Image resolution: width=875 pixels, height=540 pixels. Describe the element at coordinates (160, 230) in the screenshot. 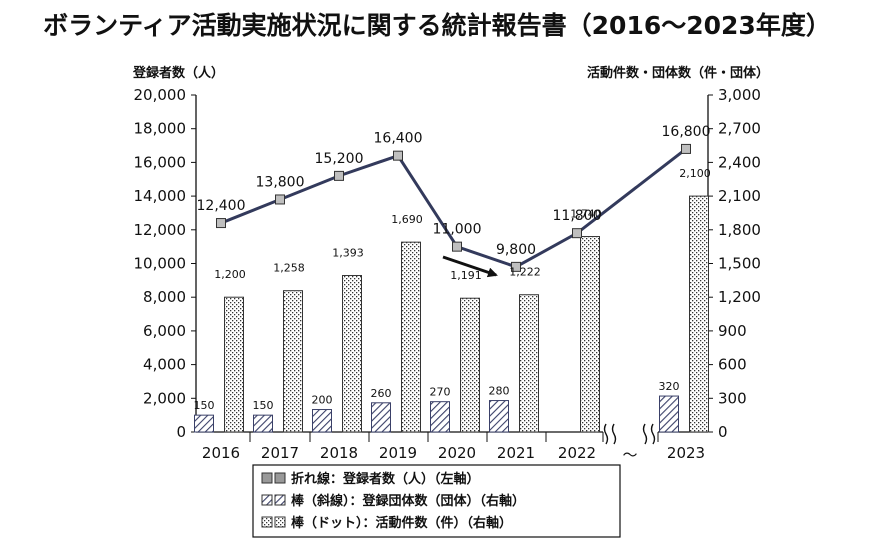

I see `left-tick-label: 12,000` at that location.